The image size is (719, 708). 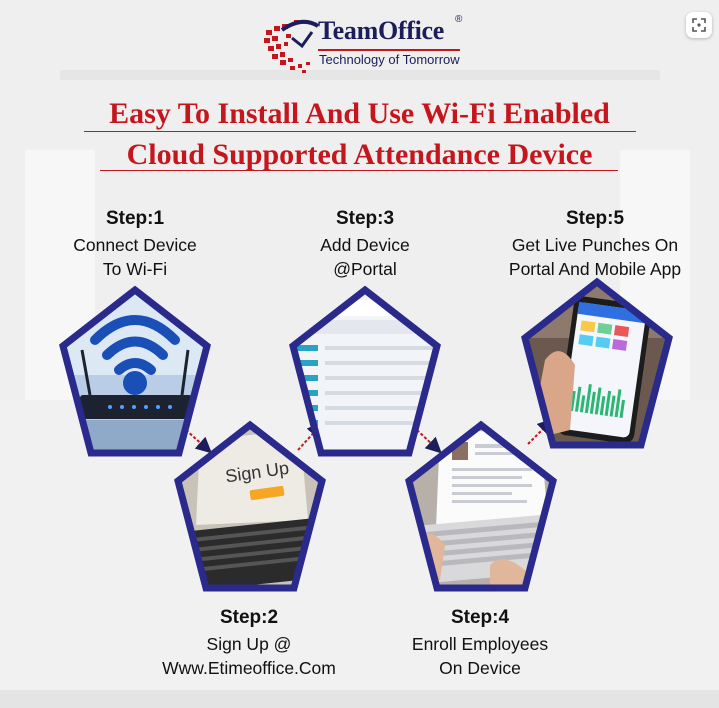 I want to click on step-5-frame, so click(x=597, y=363).